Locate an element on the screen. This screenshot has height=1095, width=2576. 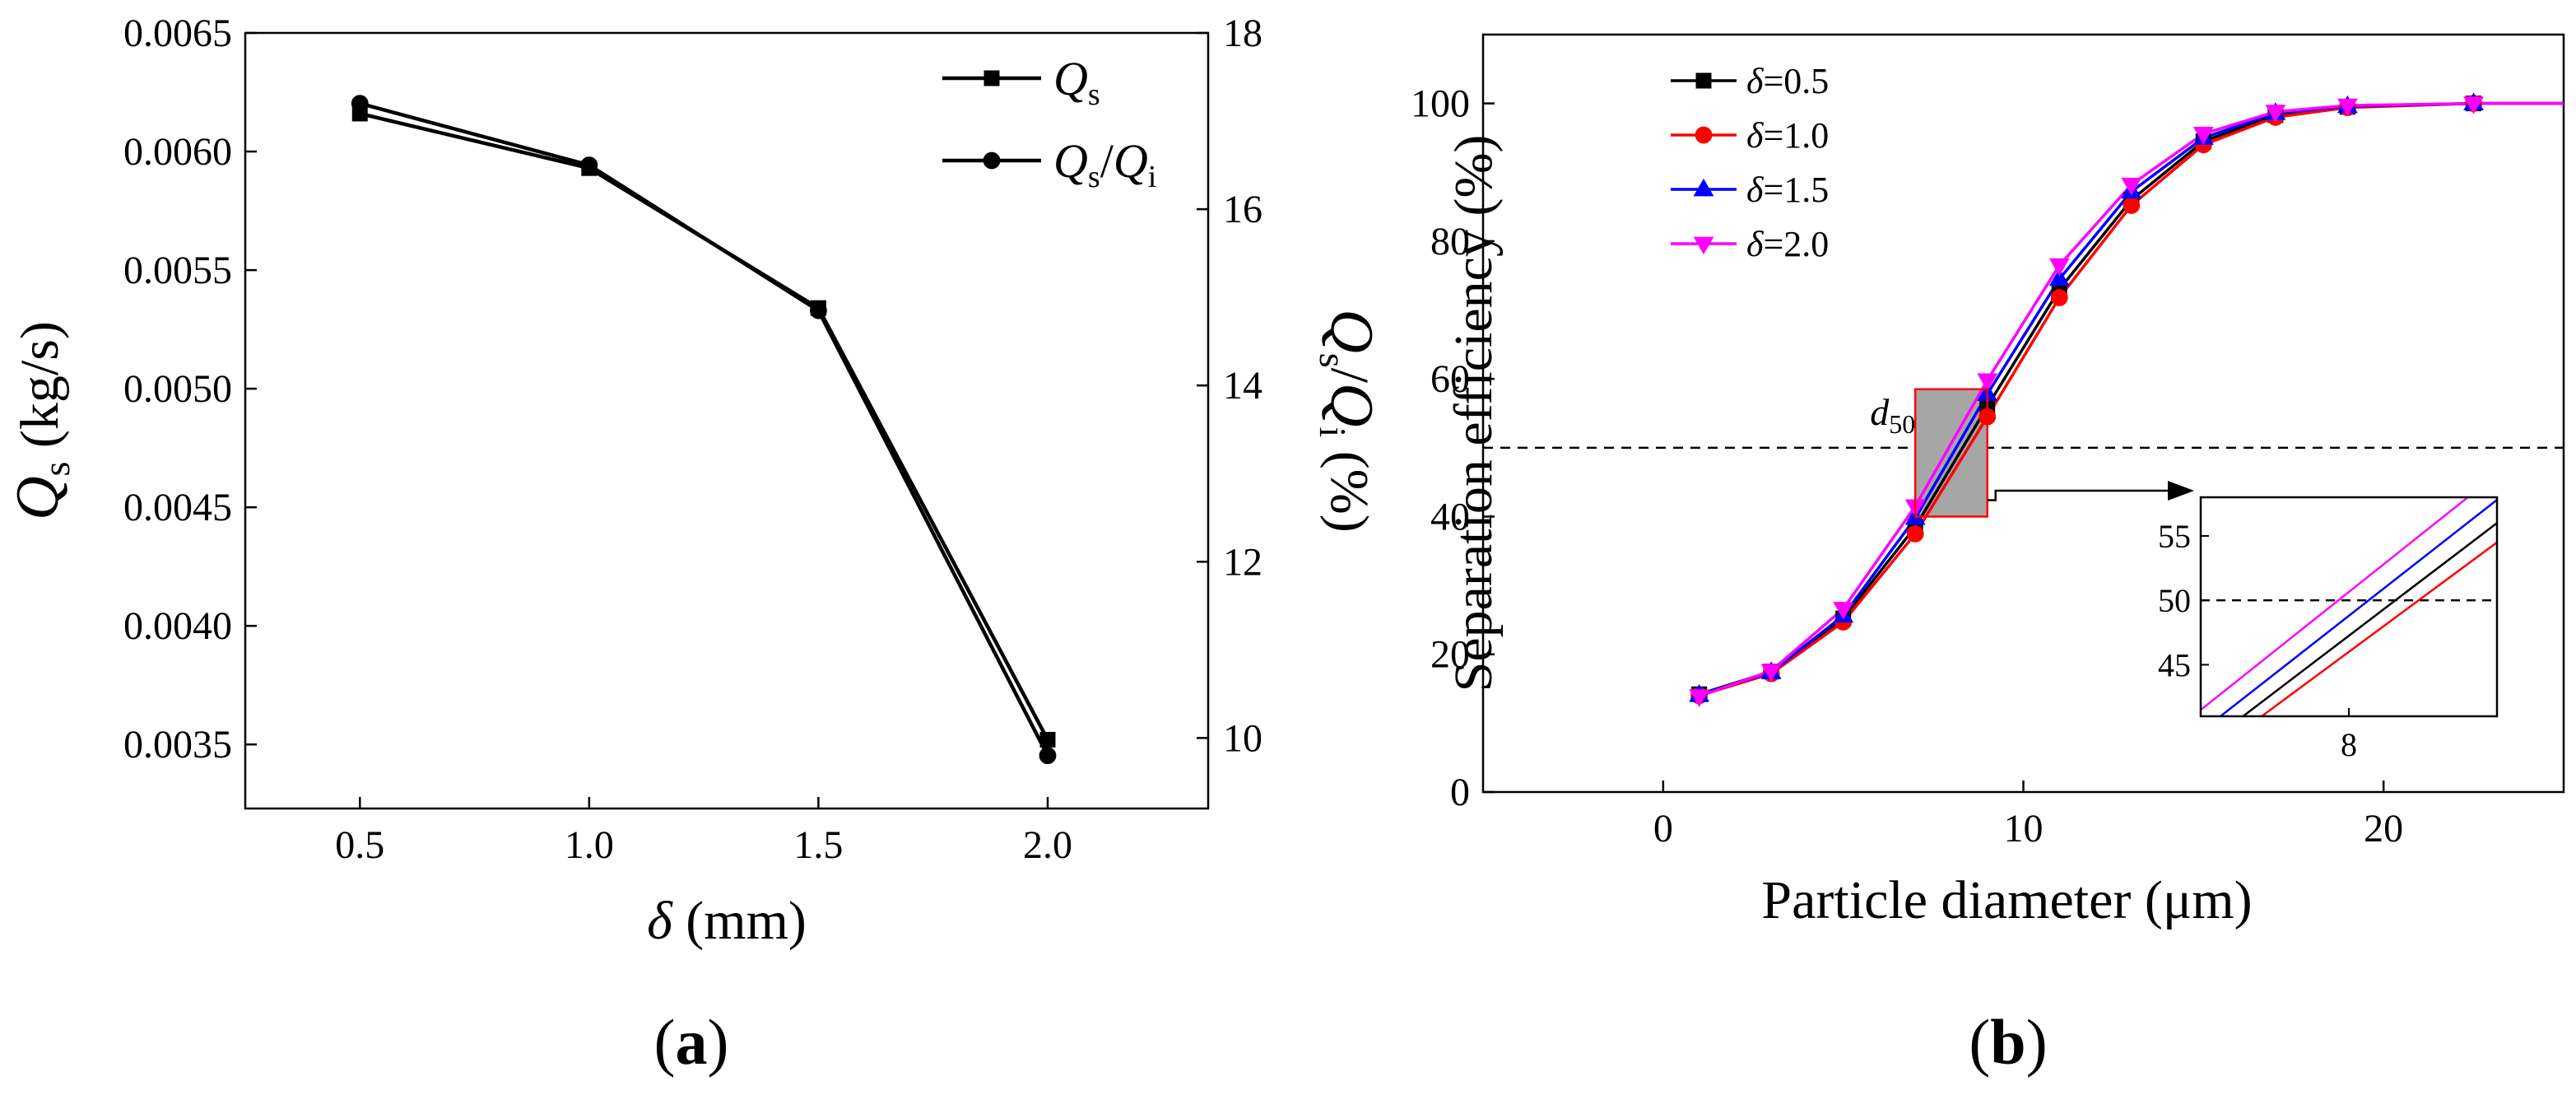
reference-line-label: d50 is located at coordinates (1892, 415).